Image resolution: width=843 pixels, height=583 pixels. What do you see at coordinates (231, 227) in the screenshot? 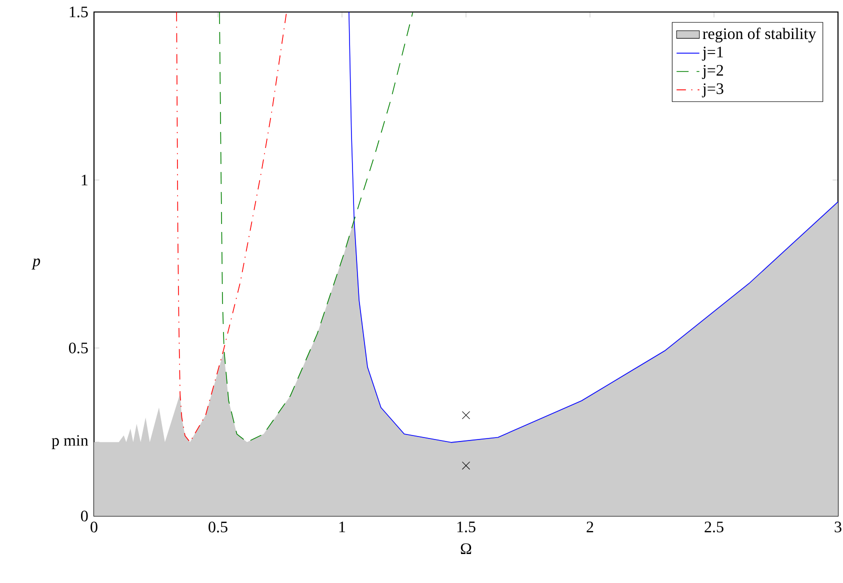
I see `line-series` at bounding box center [231, 227].